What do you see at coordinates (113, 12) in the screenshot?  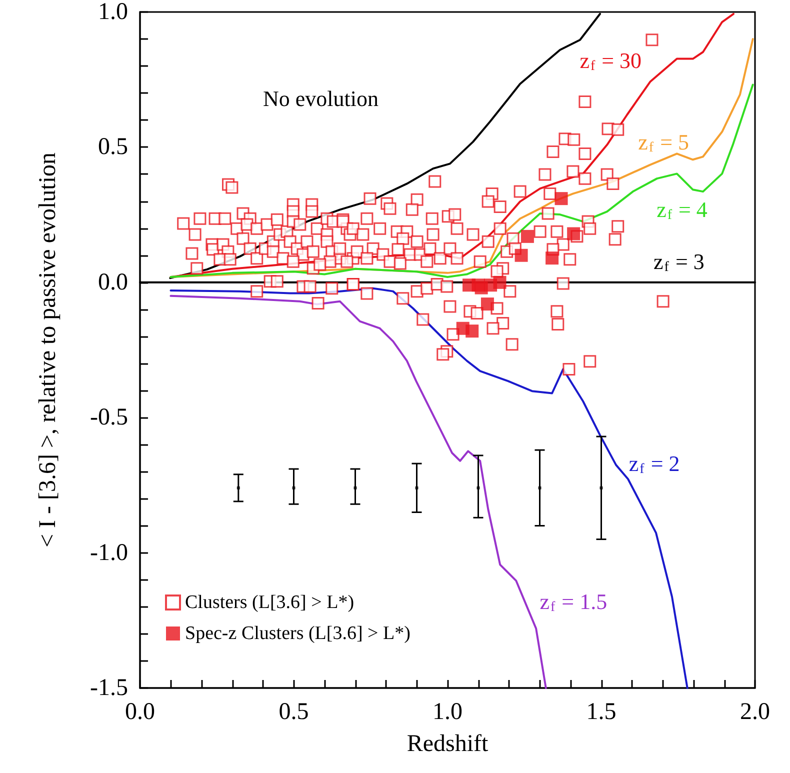 I see `y-tick-label: 1.0` at bounding box center [113, 12].